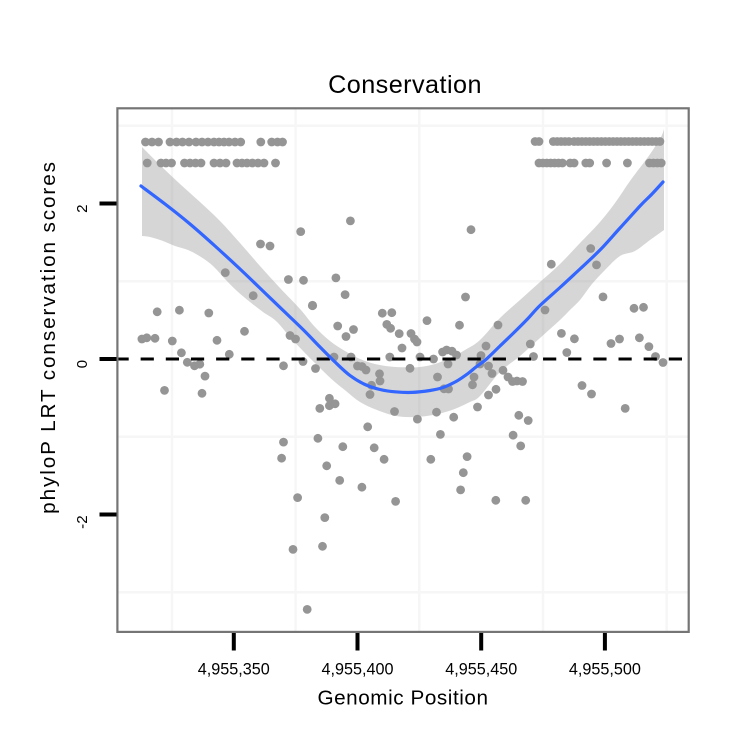 The image size is (750, 750). What do you see at coordinates (82, 364) in the screenshot?
I see `svg-text: 0` at bounding box center [82, 364].